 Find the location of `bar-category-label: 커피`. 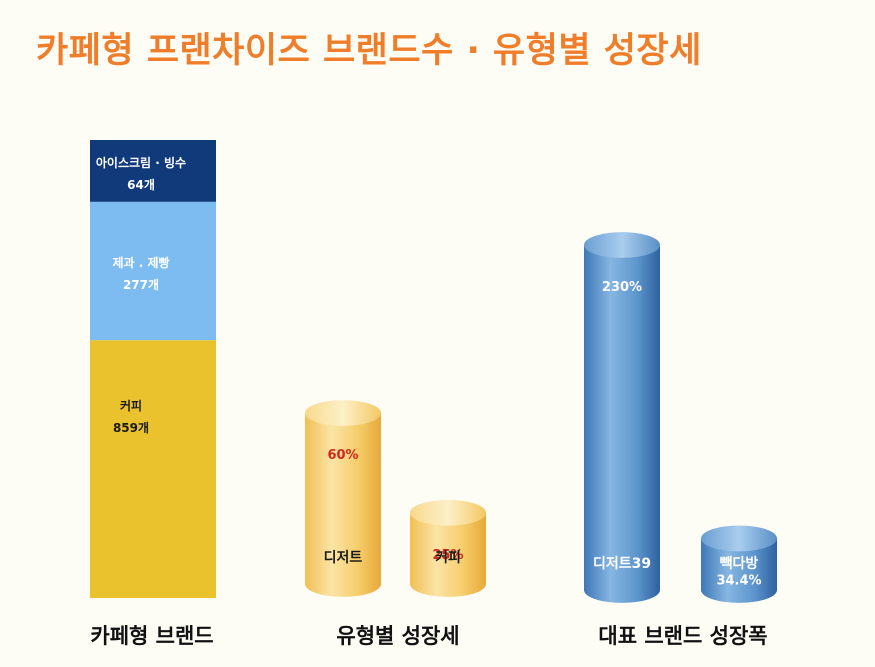

bar-category-label: 커피 is located at coordinates (448, 558).